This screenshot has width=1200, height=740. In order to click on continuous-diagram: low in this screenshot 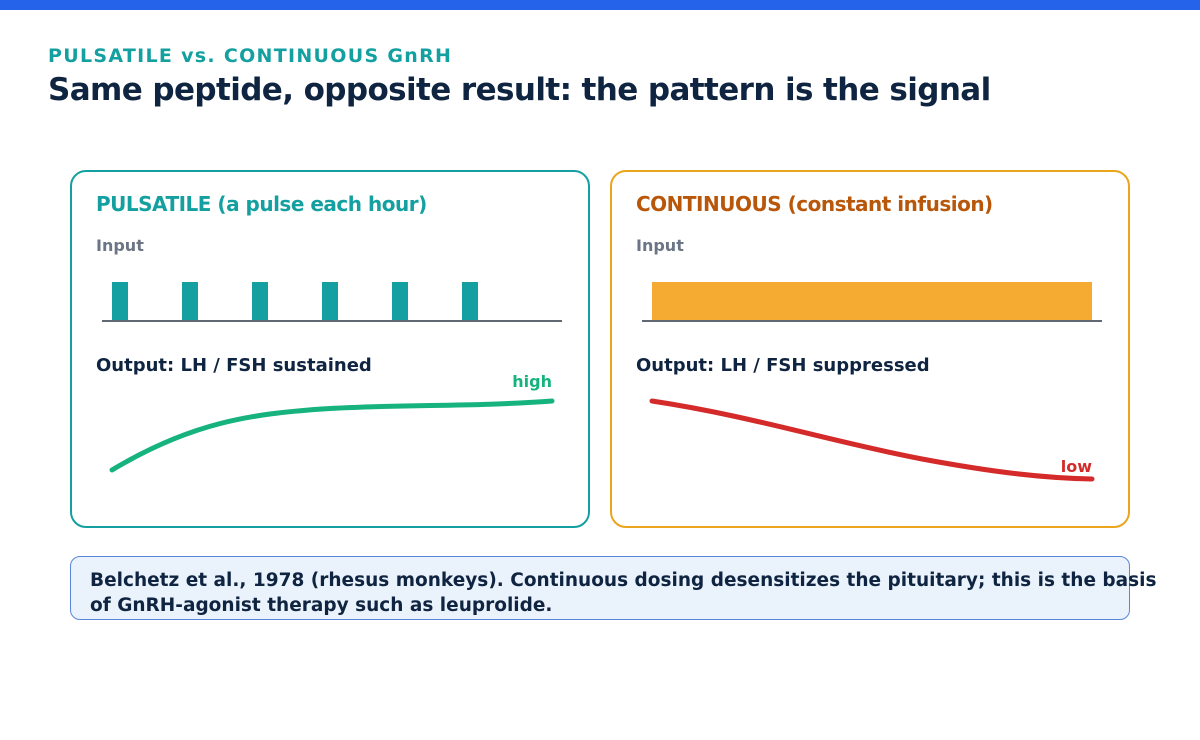, I will do `click(872, 382)`.